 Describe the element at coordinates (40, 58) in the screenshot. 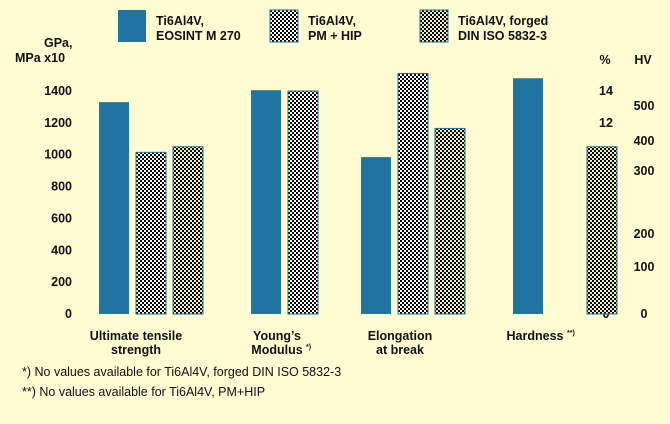

I see `left-axis-label-line-2: MPa x10` at that location.